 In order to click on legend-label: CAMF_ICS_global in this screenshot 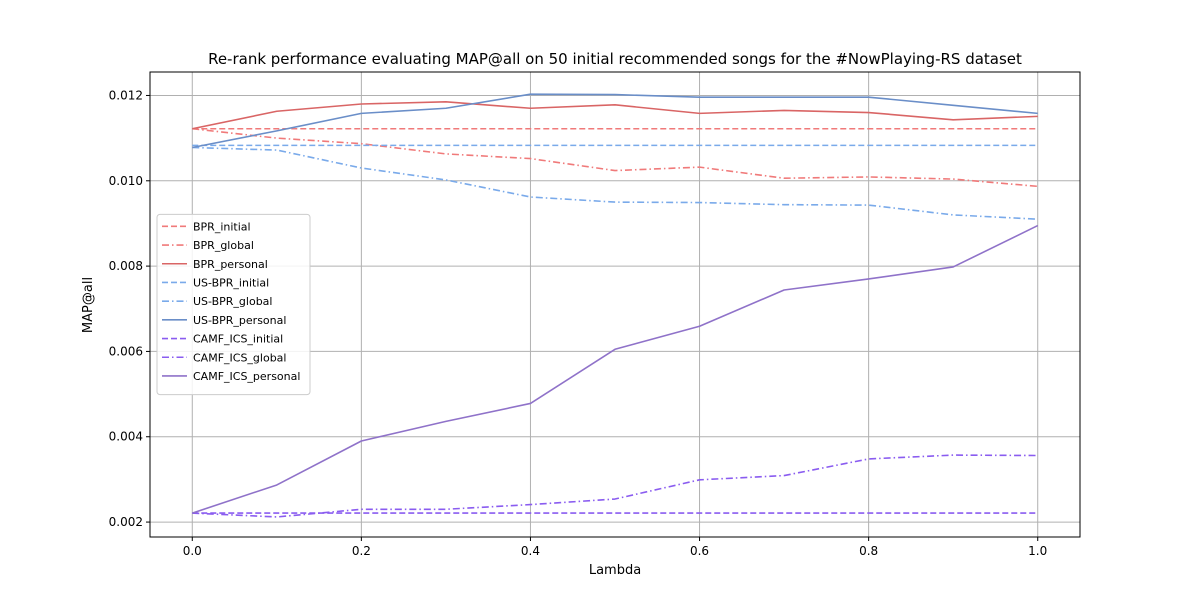, I will do `click(239, 357)`.